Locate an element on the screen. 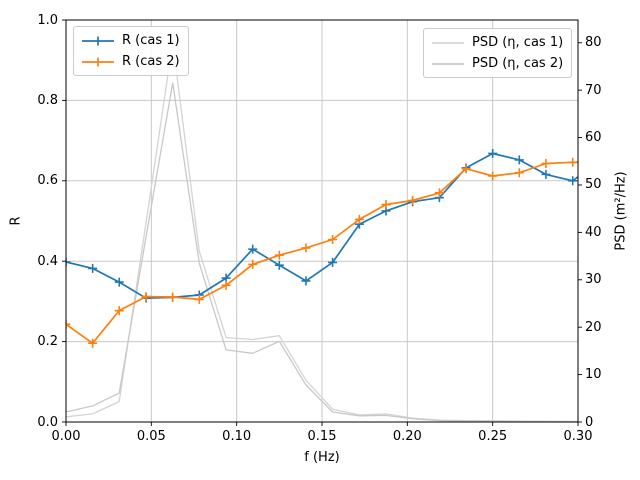 This screenshot has height=480, width=640. y-right-tick-label: 60 is located at coordinates (593, 138).